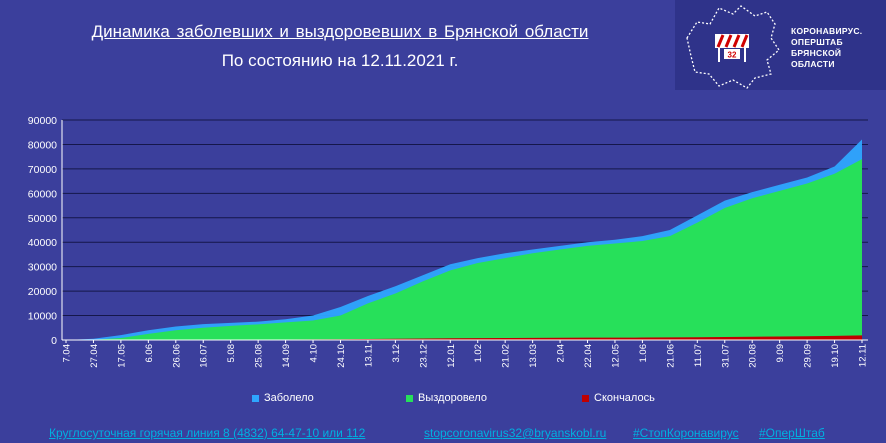 This screenshot has width=886, height=443. Describe the element at coordinates (588, 356) in the screenshot. I see `x-tick-label-19: 22.04` at that location.